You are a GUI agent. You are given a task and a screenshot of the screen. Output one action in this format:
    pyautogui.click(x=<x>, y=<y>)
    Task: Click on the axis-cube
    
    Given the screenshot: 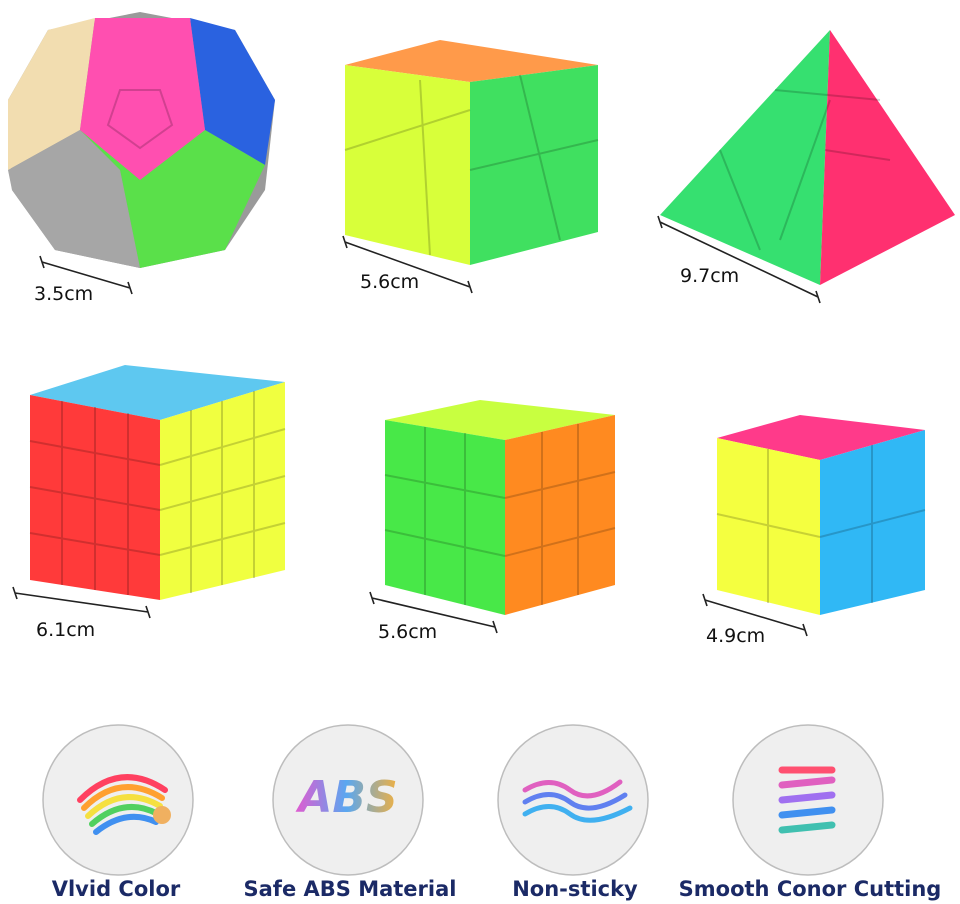 What is the action you would take?
    pyautogui.click(x=471, y=152)
    